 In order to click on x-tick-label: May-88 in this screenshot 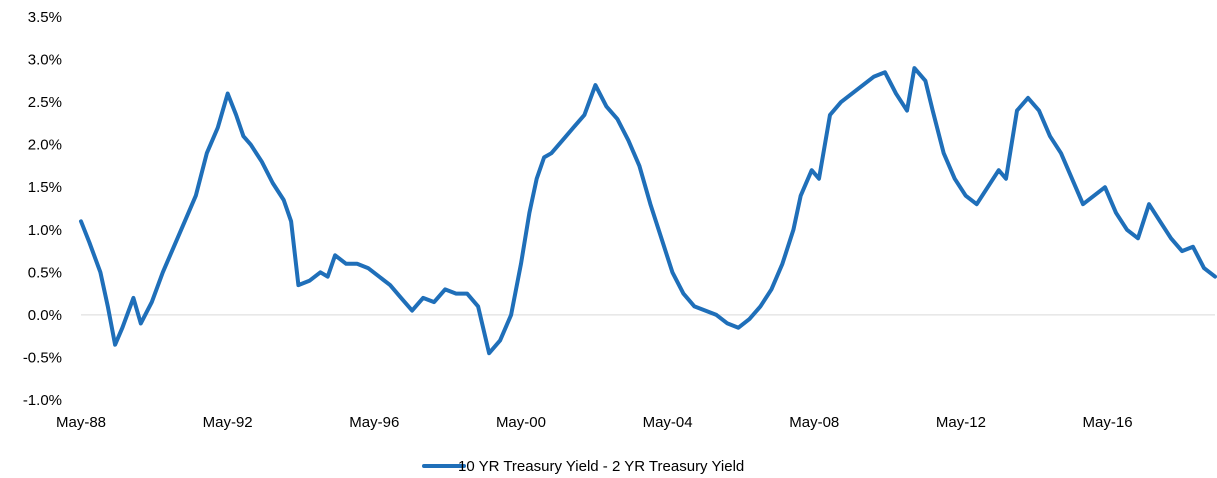, I will do `click(81, 422)`.